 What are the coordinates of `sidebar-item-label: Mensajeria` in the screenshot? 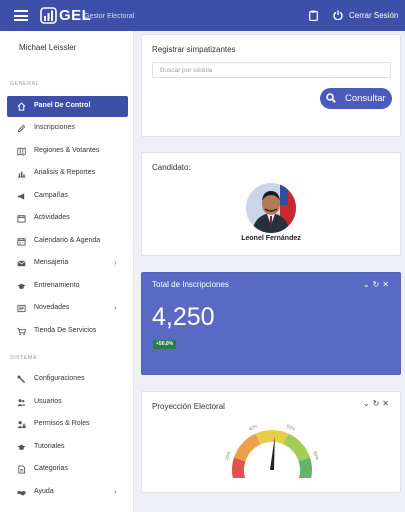 It's located at (51, 262).